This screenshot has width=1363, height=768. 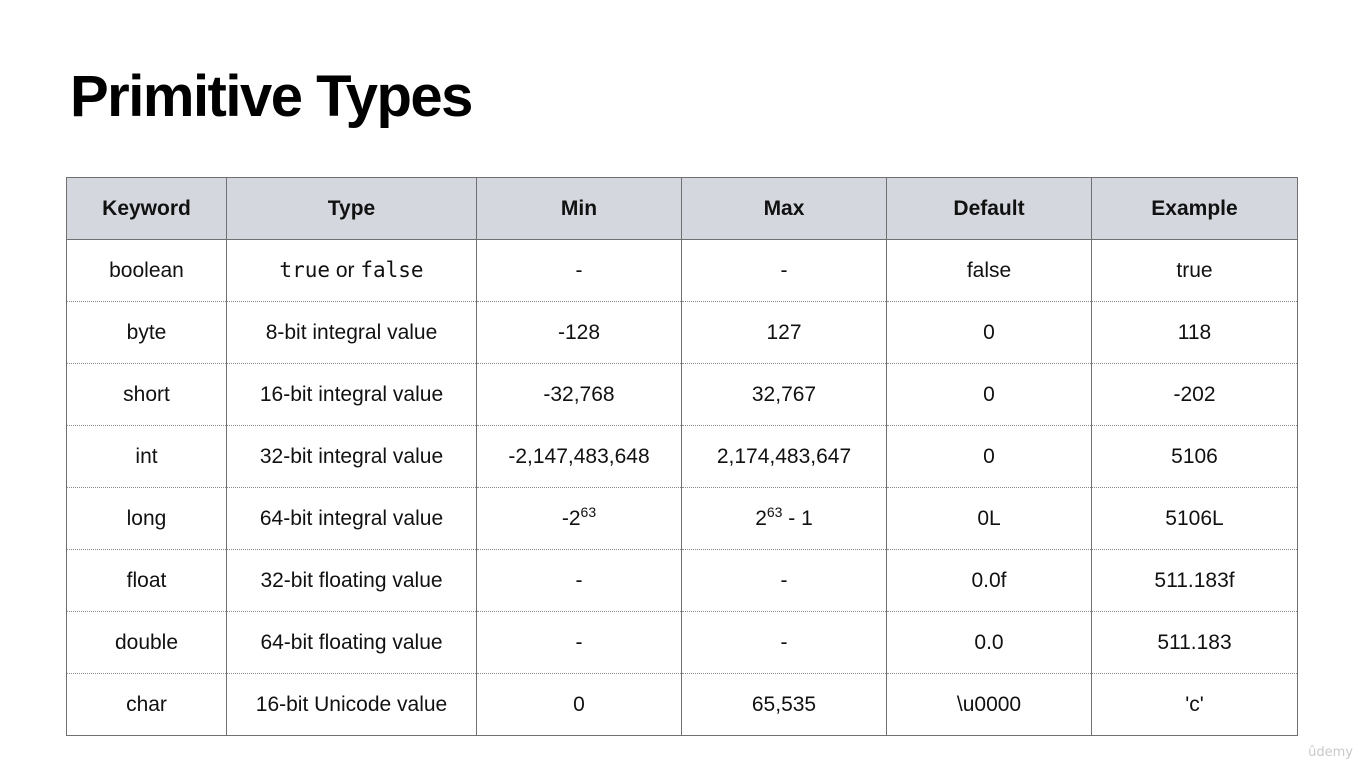 What do you see at coordinates (579, 704) in the screenshot?
I see `min-cell: 0` at bounding box center [579, 704].